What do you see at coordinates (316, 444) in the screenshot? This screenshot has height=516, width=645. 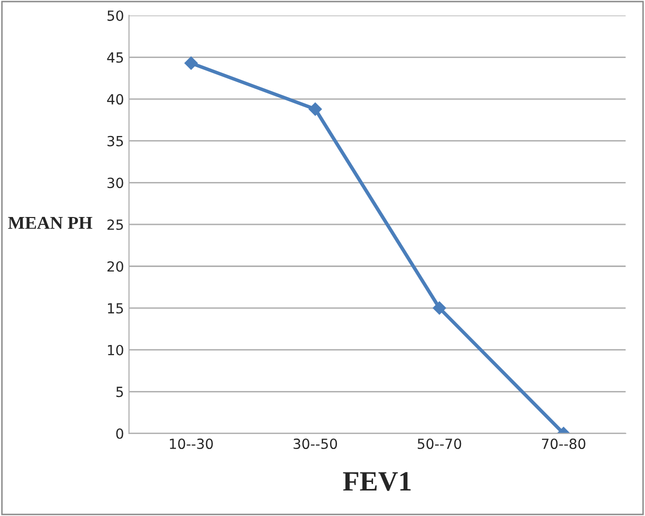 I see `x-tick-label: 30--50` at bounding box center [316, 444].